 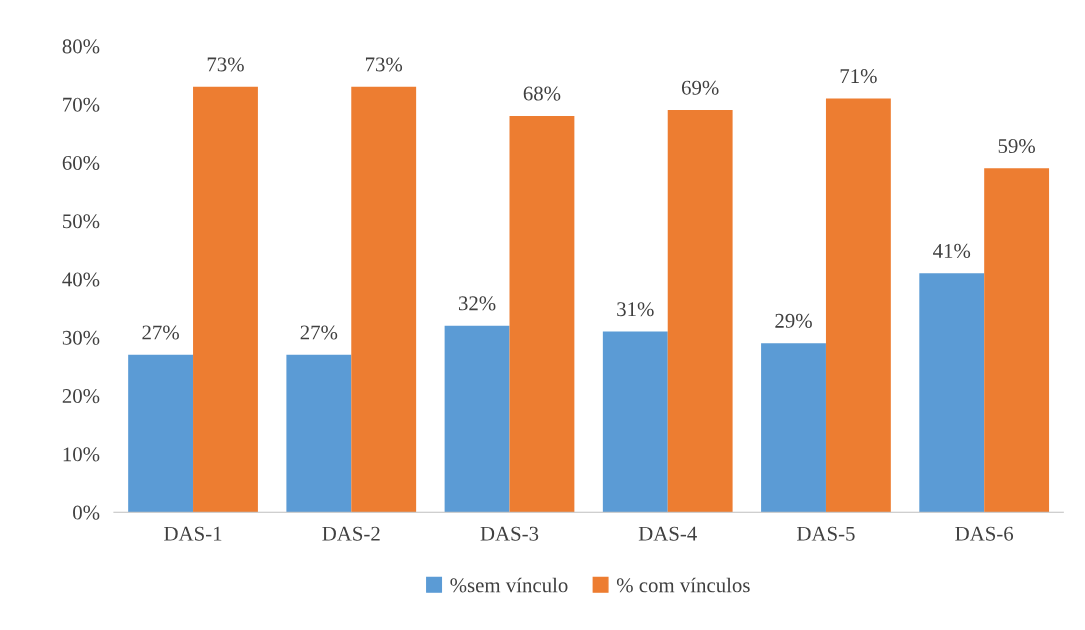 I want to click on data-label: 71%, so click(x=858, y=76).